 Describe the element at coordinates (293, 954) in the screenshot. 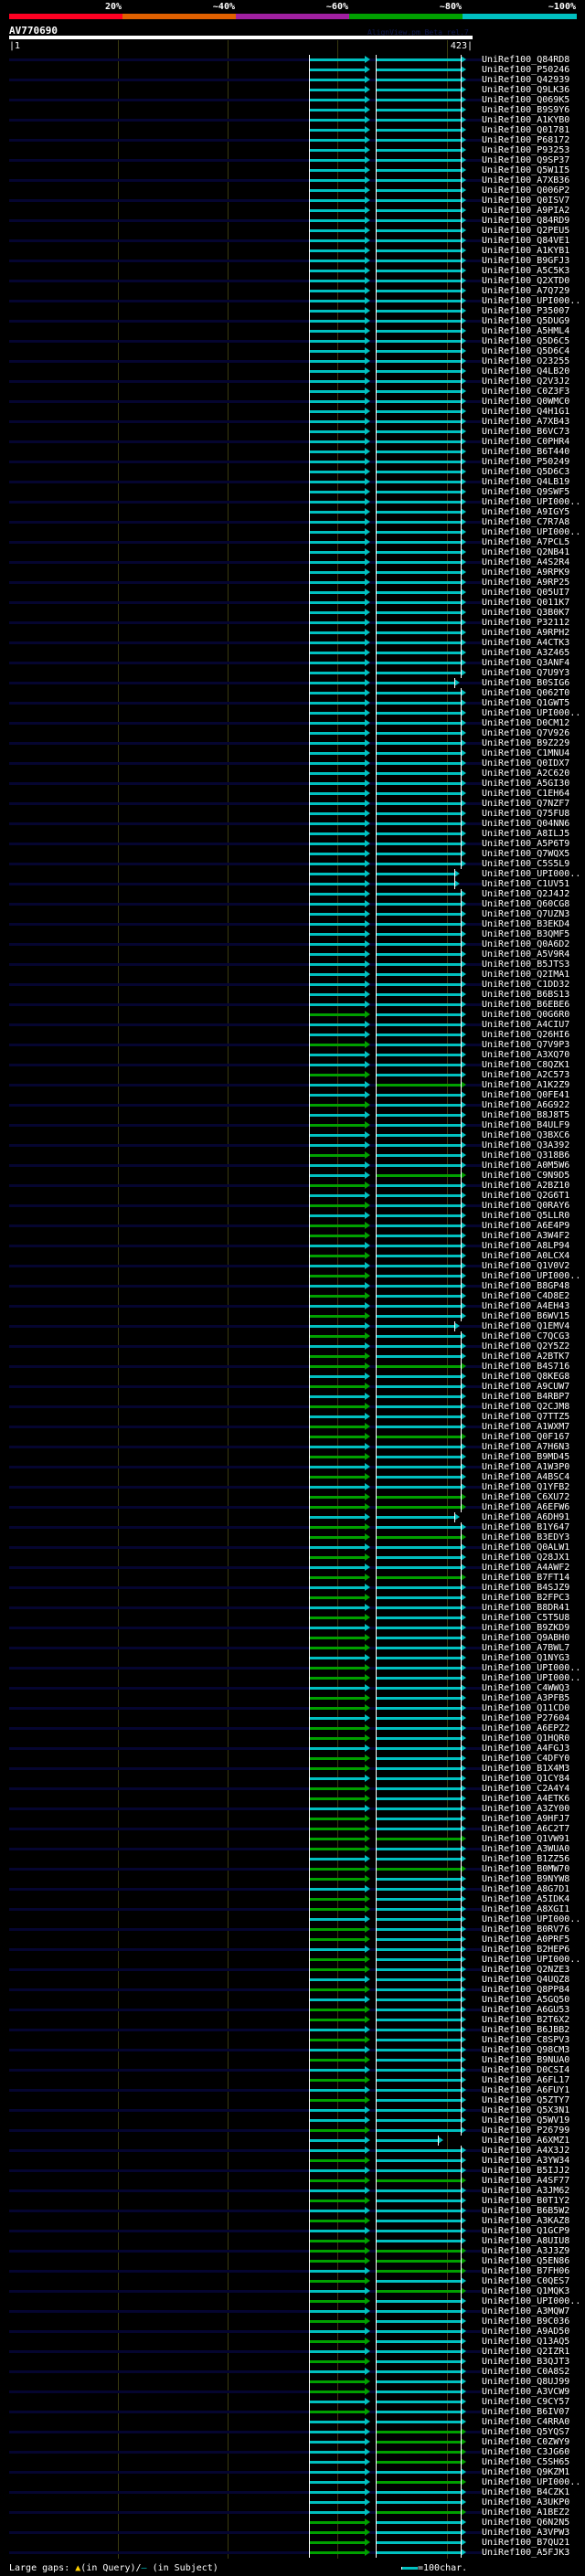

I see `alignment-row: UniRef100_A5V9R4` at that location.